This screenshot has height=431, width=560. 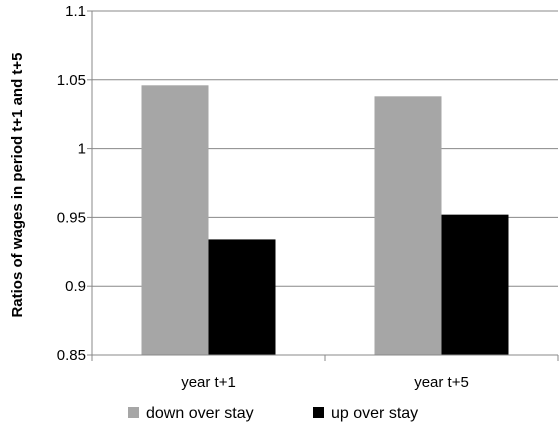 I want to click on y-tick-label: 0.9, so click(x=75, y=286).